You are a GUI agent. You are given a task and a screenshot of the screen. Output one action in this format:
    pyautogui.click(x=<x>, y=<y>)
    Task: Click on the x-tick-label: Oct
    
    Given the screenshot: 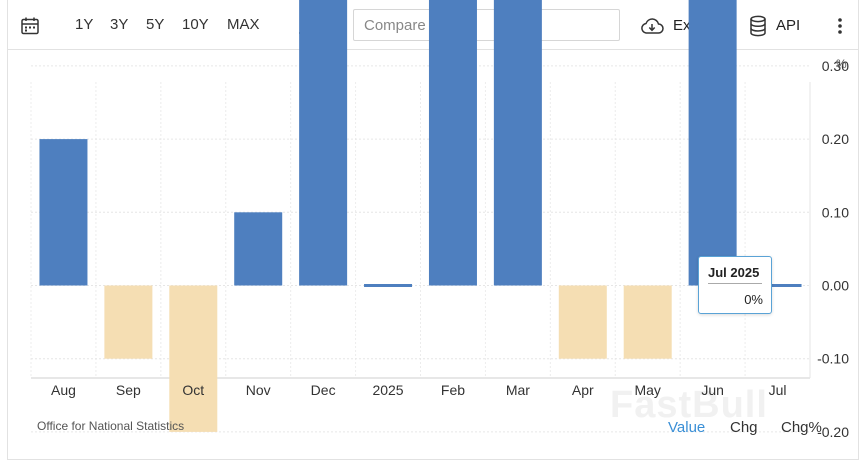 What is the action you would take?
    pyautogui.click(x=193, y=390)
    